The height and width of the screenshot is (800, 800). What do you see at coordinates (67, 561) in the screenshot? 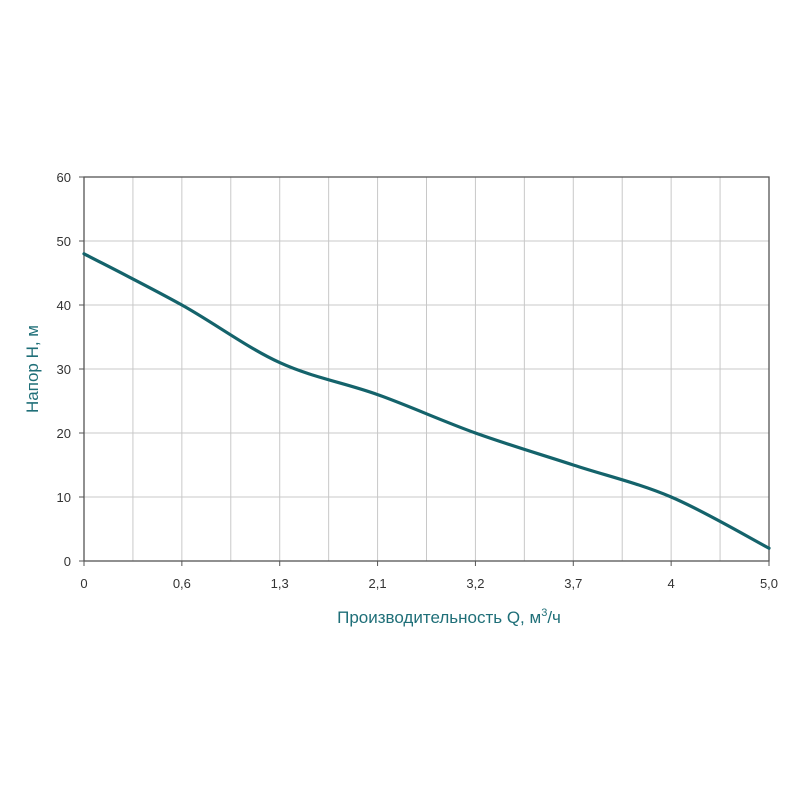
I see `y-tick-label: 0` at bounding box center [67, 561].